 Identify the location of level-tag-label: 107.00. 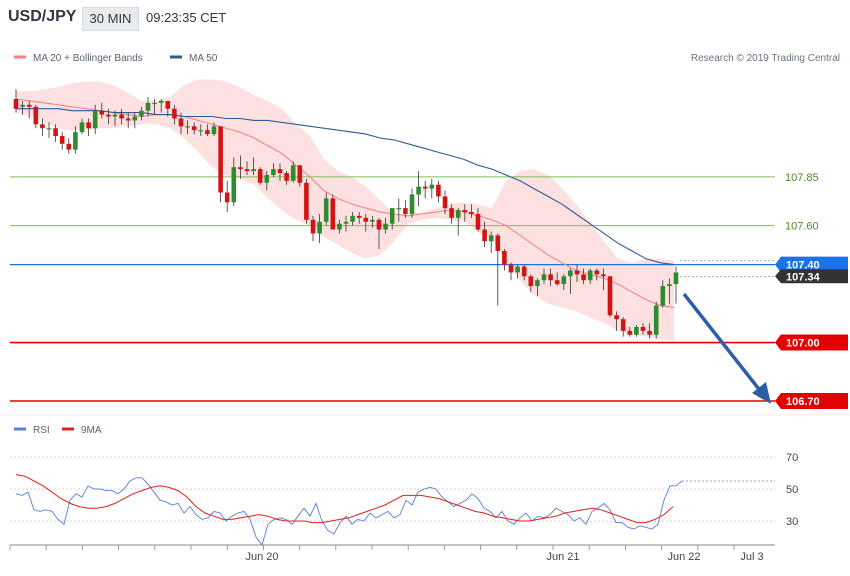
(803, 344).